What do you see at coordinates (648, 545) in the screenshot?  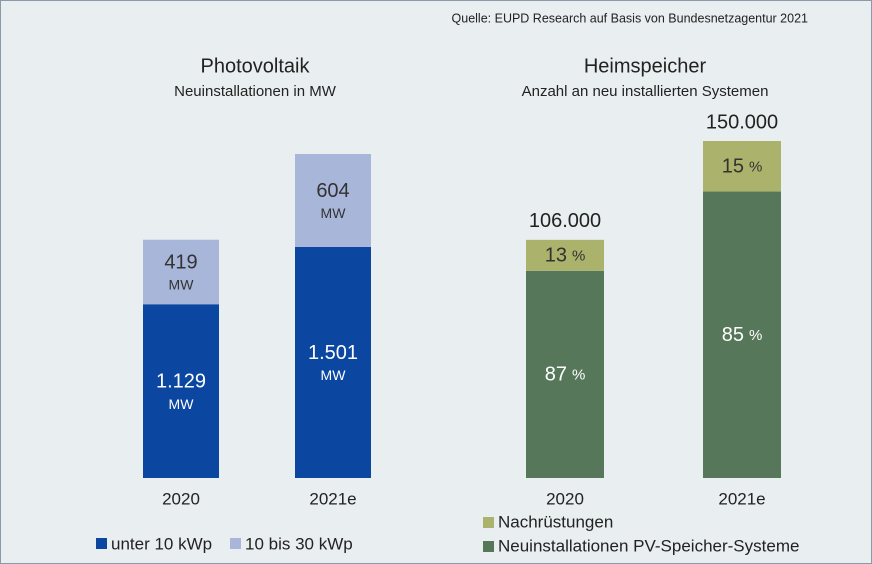 I see `legend-label: Neuinstallationen PV-Speicher-Systeme` at bounding box center [648, 545].